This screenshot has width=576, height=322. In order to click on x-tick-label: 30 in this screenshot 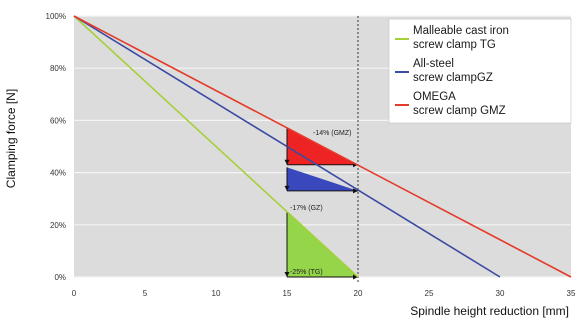, I will do `click(500, 293)`.